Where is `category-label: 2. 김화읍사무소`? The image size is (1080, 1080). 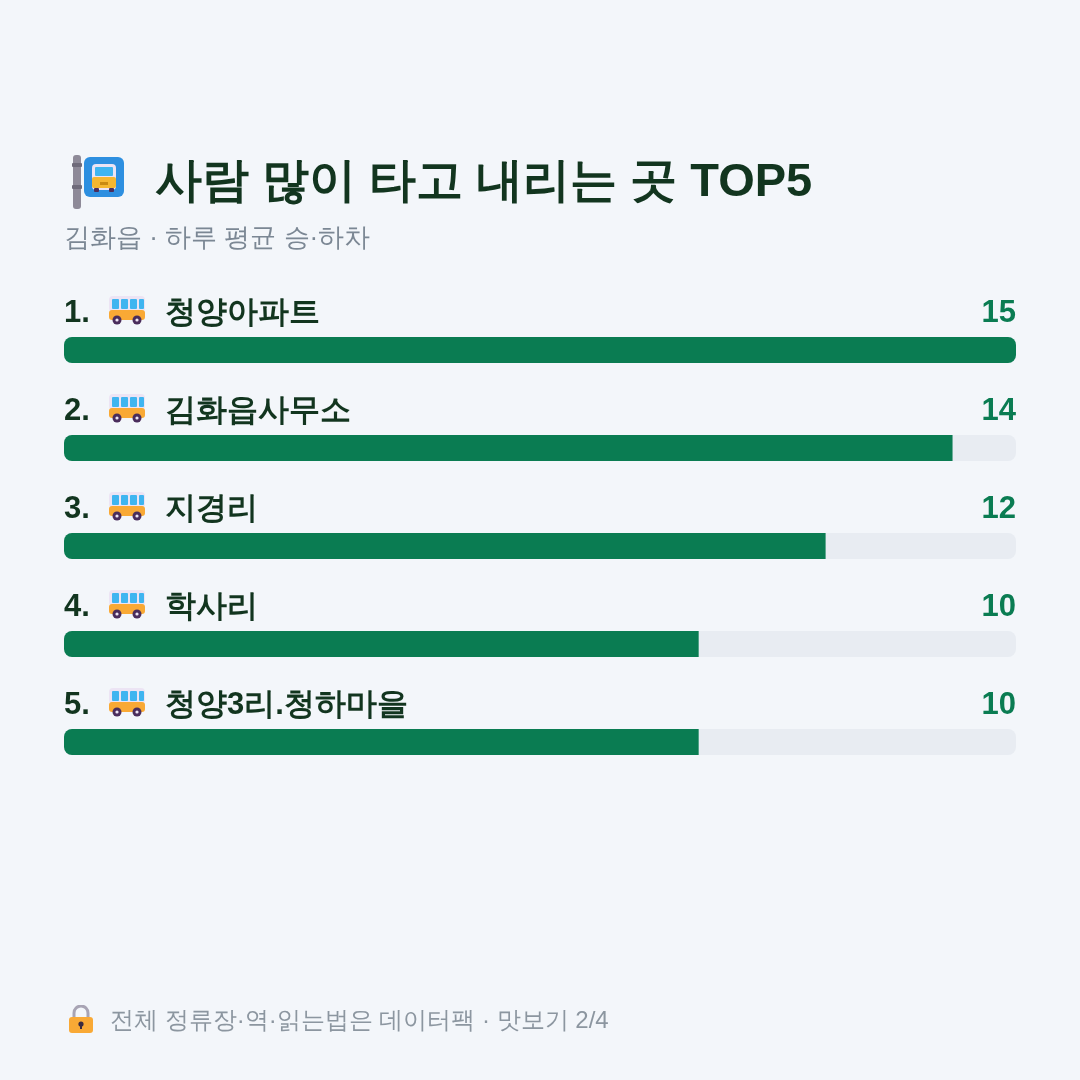
category-label: 2. 김화읍사무소 is located at coordinates (207, 409).